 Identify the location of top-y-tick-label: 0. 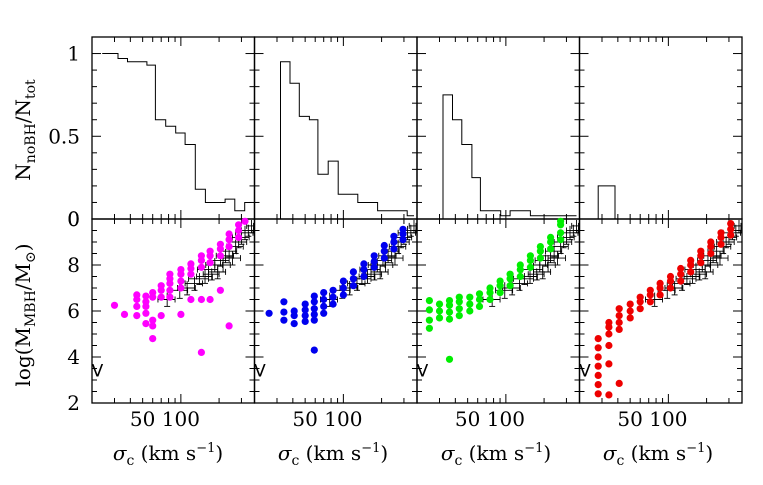
(73, 219).